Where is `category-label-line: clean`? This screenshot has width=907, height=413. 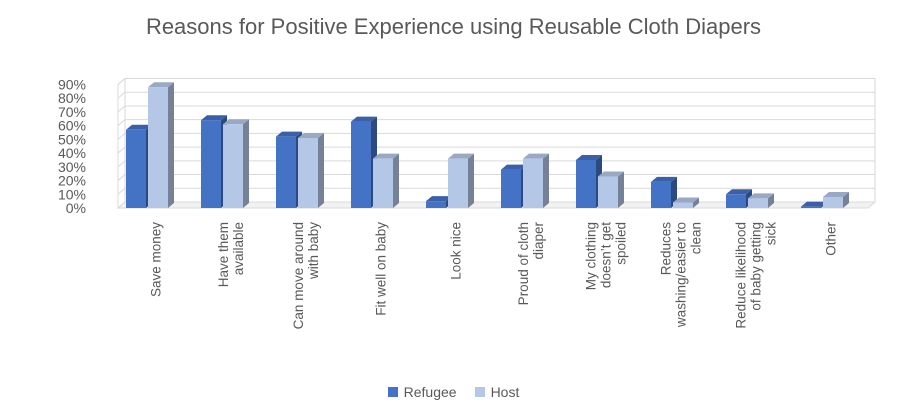
category-label-line: clean is located at coordinates (696, 238).